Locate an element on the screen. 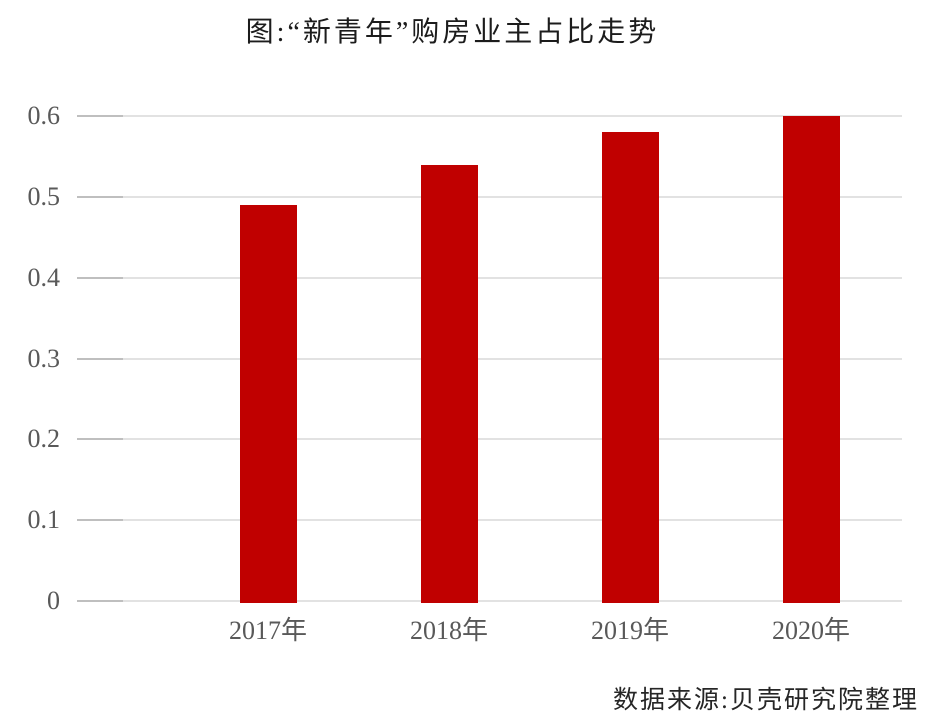 This screenshot has height=722, width=933. x-axis-label: 2018年 is located at coordinates (448, 630).